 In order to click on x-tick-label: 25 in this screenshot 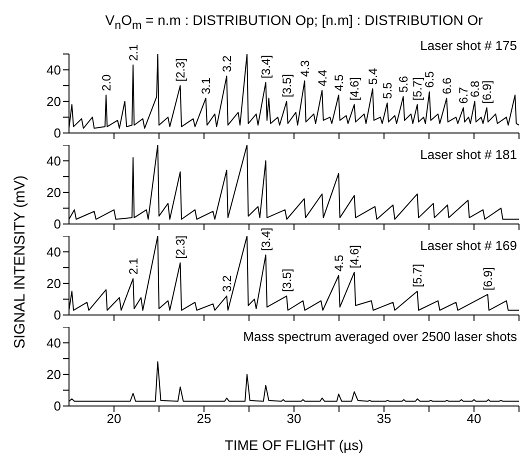, I will do `click(204, 418)`.